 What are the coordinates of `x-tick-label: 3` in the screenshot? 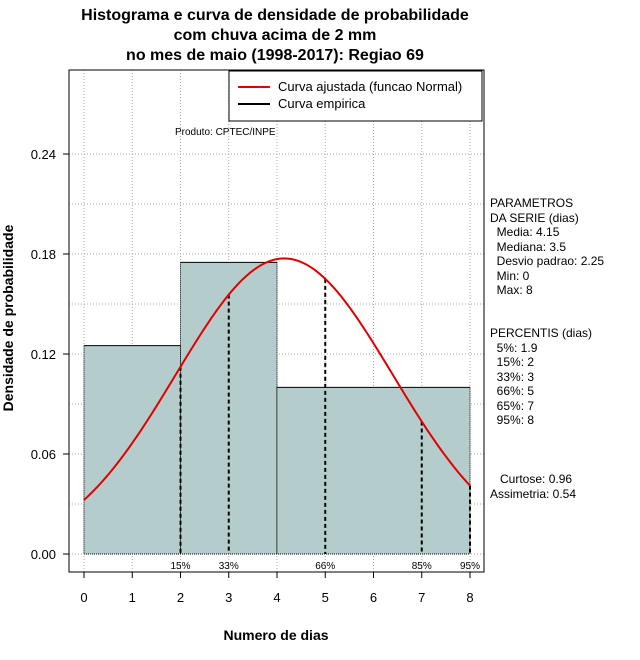 It's located at (228, 597).